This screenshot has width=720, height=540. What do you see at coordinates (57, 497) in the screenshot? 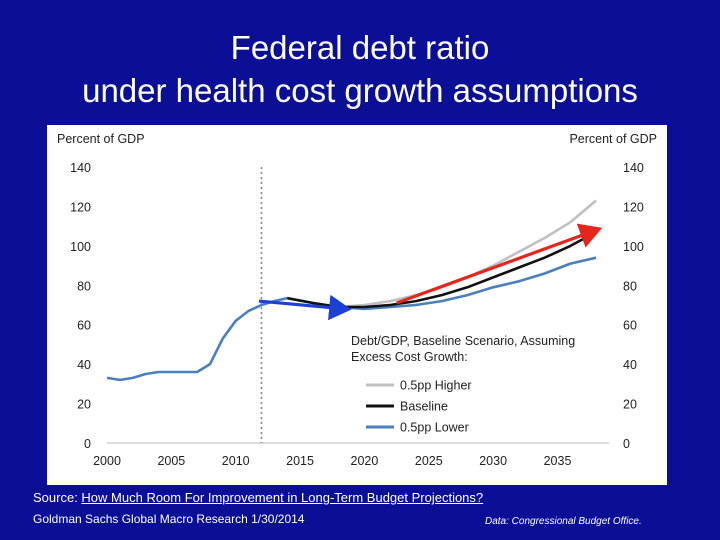
I see `source-prefix: Source:` at bounding box center [57, 497].